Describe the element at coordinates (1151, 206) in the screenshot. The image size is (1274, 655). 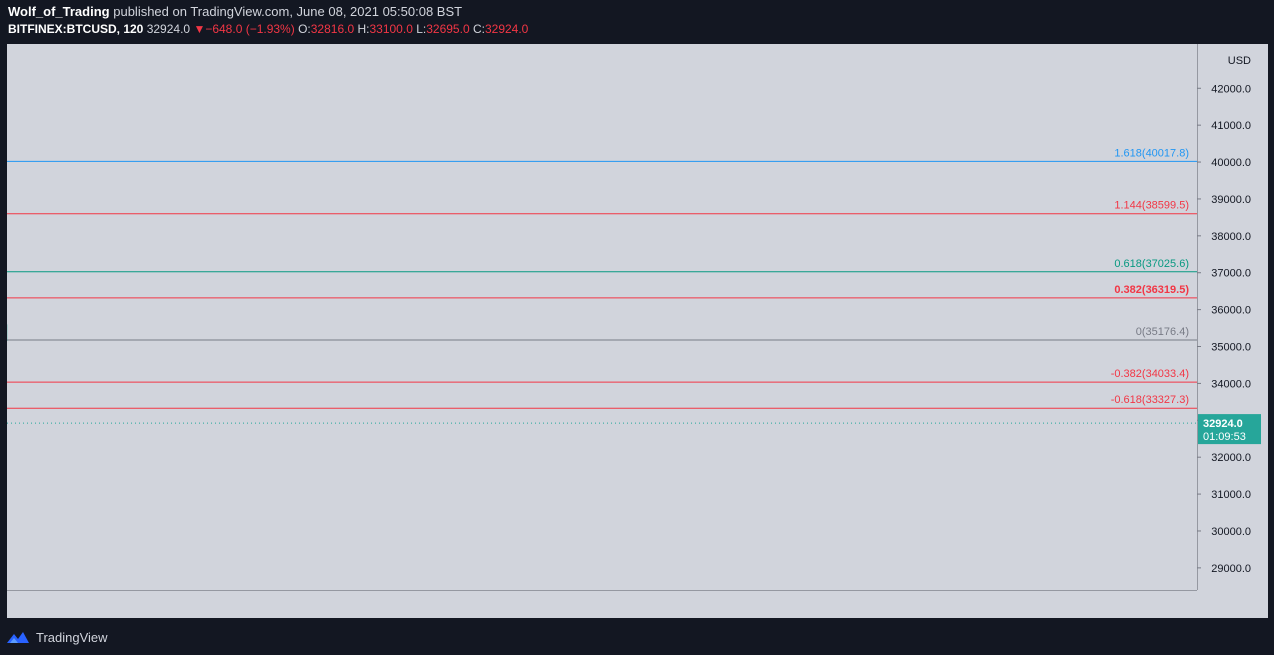
I see `fib-level-label: 1.144(38599.5)` at that location.